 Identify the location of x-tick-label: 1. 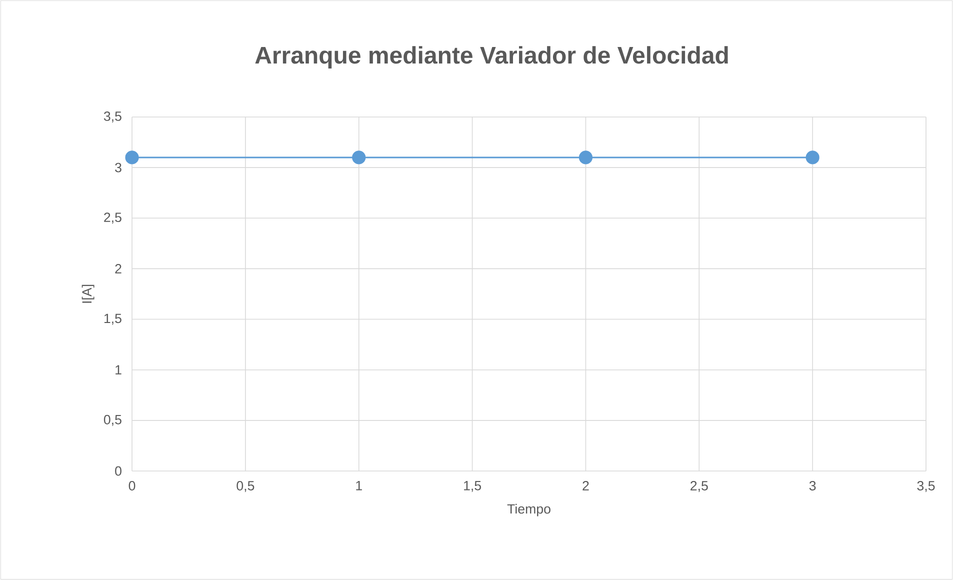
(359, 485).